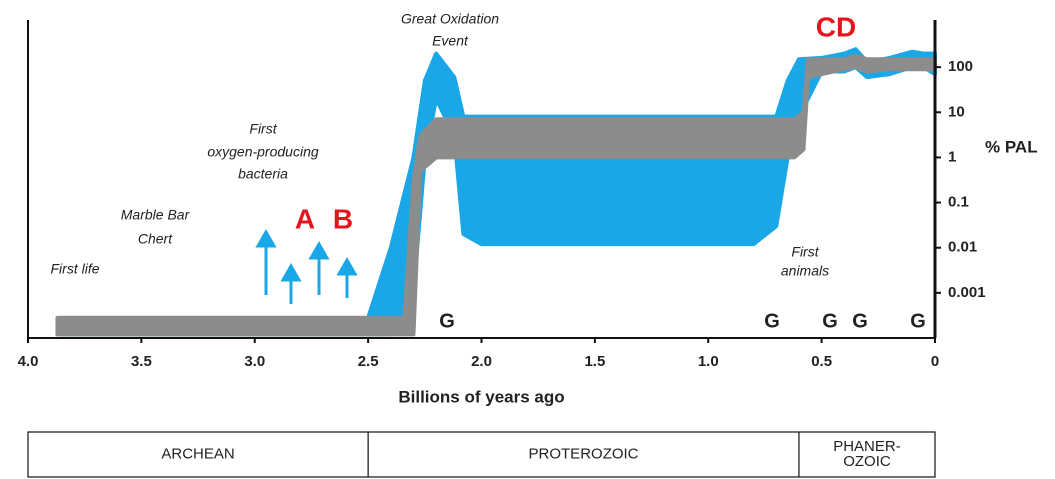 The image size is (1055, 479). I want to click on annotation: oxygen-producing, so click(263, 152).